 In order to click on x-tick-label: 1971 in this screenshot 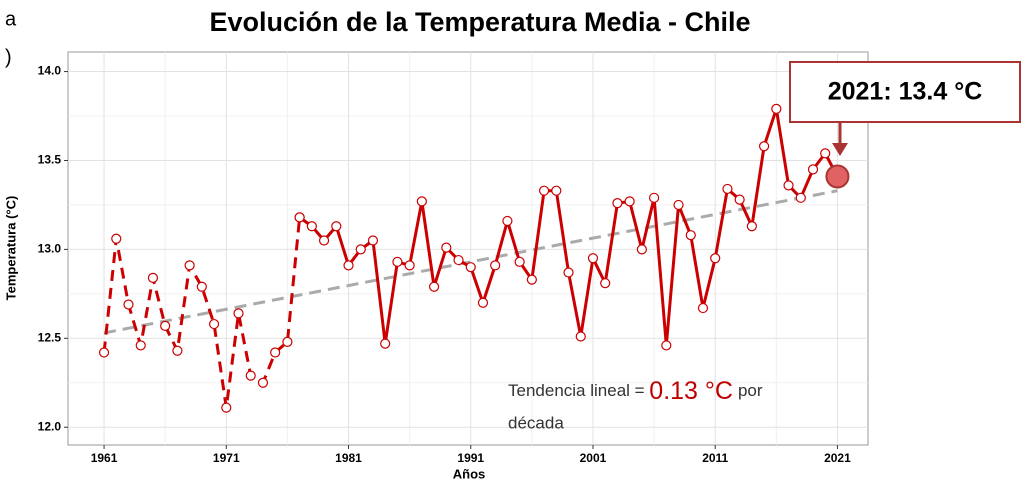, I will do `click(226, 458)`.